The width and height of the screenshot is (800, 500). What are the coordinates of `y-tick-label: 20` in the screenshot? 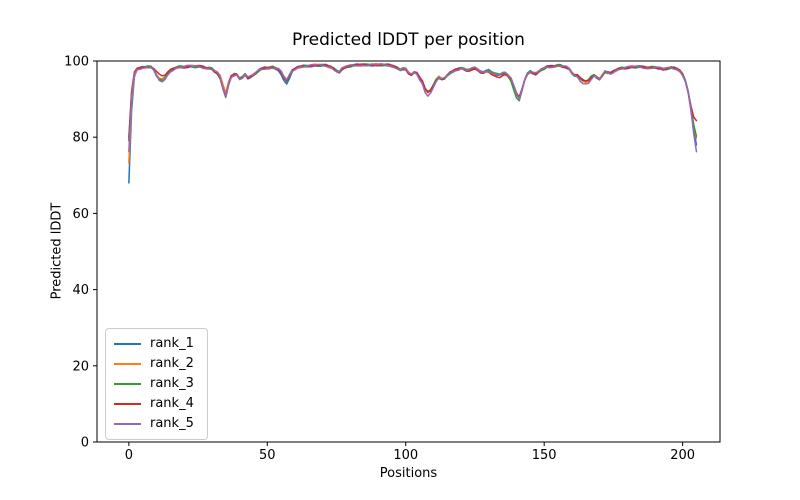 It's located at (80, 366).